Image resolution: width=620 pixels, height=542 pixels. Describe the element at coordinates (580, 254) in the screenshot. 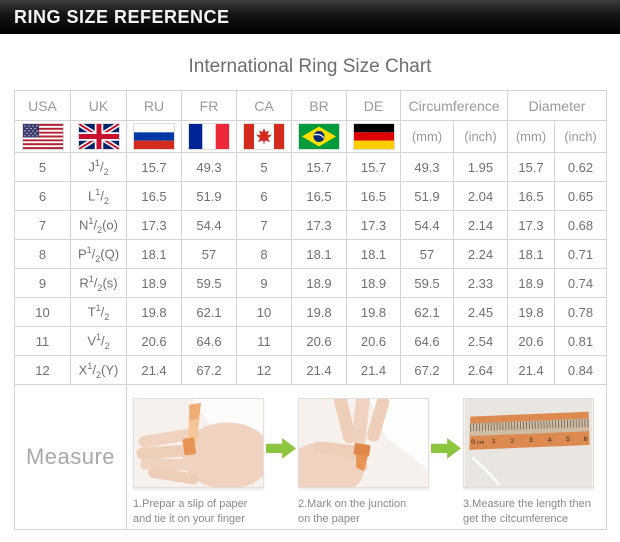

I see `size-cell: 0.71` at that location.